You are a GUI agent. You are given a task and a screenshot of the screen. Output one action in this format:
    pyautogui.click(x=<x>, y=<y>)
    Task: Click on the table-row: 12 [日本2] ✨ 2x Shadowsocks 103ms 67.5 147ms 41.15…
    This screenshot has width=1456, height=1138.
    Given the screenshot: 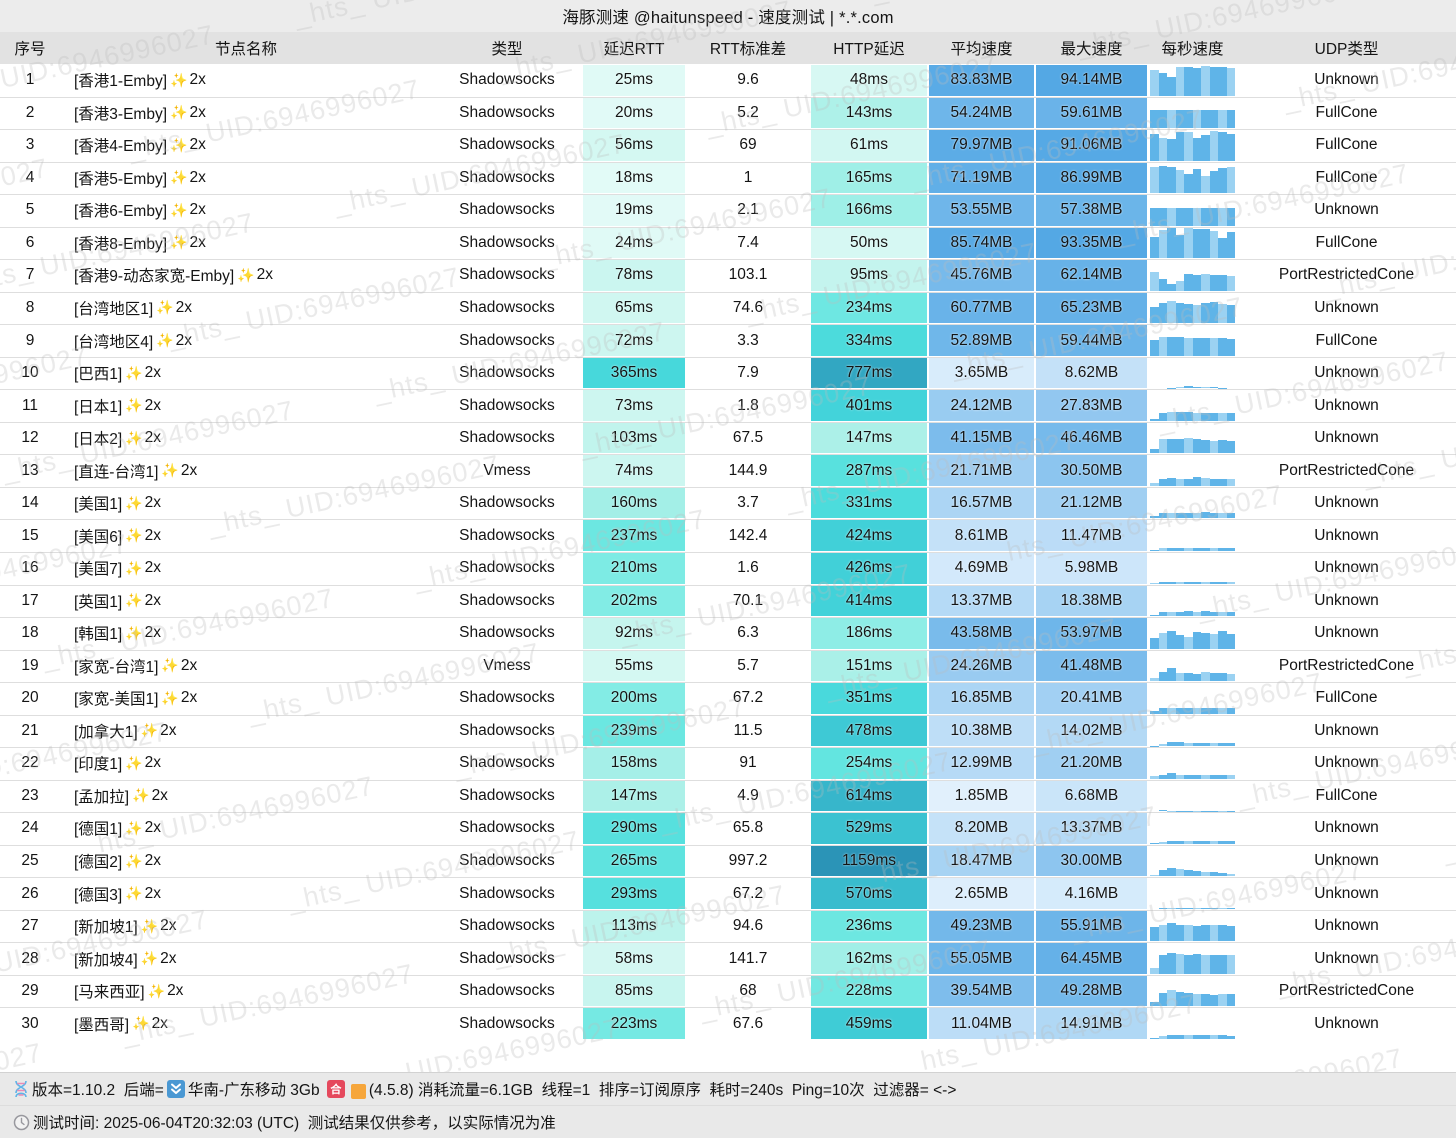 What is the action you would take?
    pyautogui.click(x=728, y=438)
    